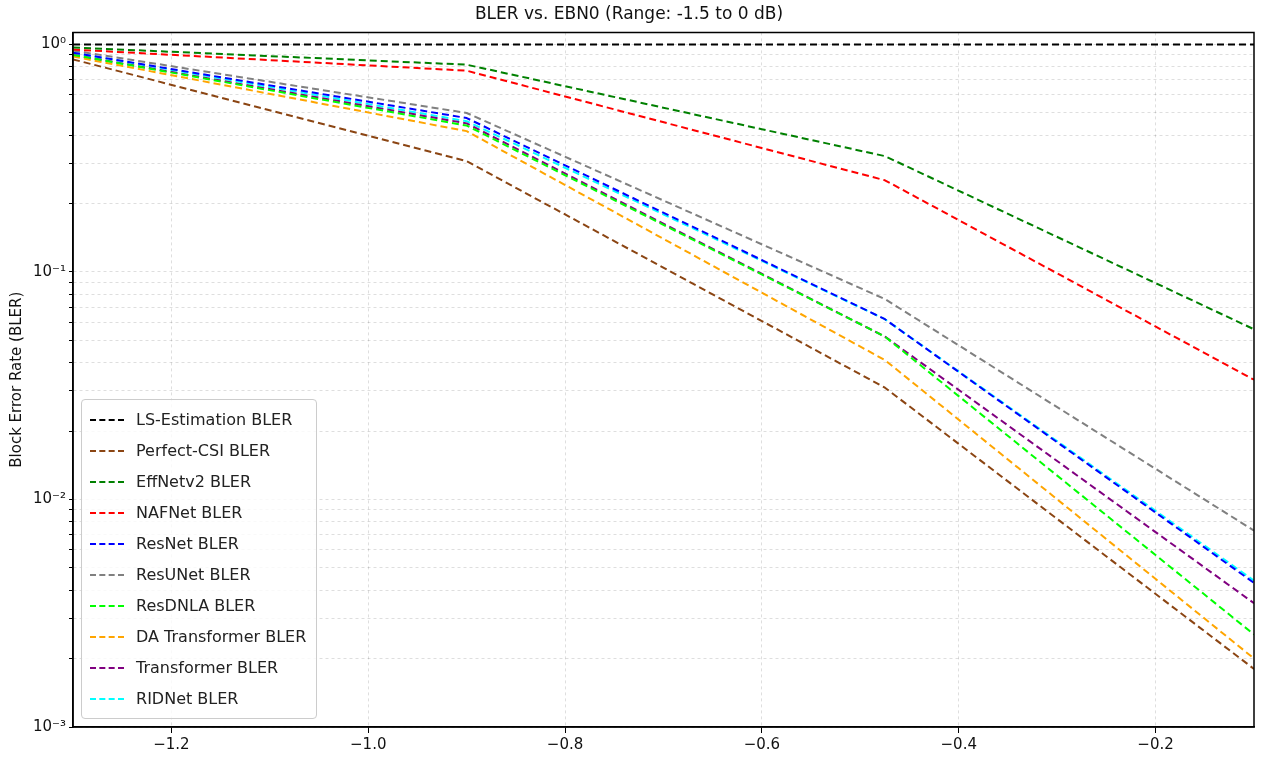 The image size is (1263, 759). I want to click on x-tick-label: −1.2, so click(171, 743).